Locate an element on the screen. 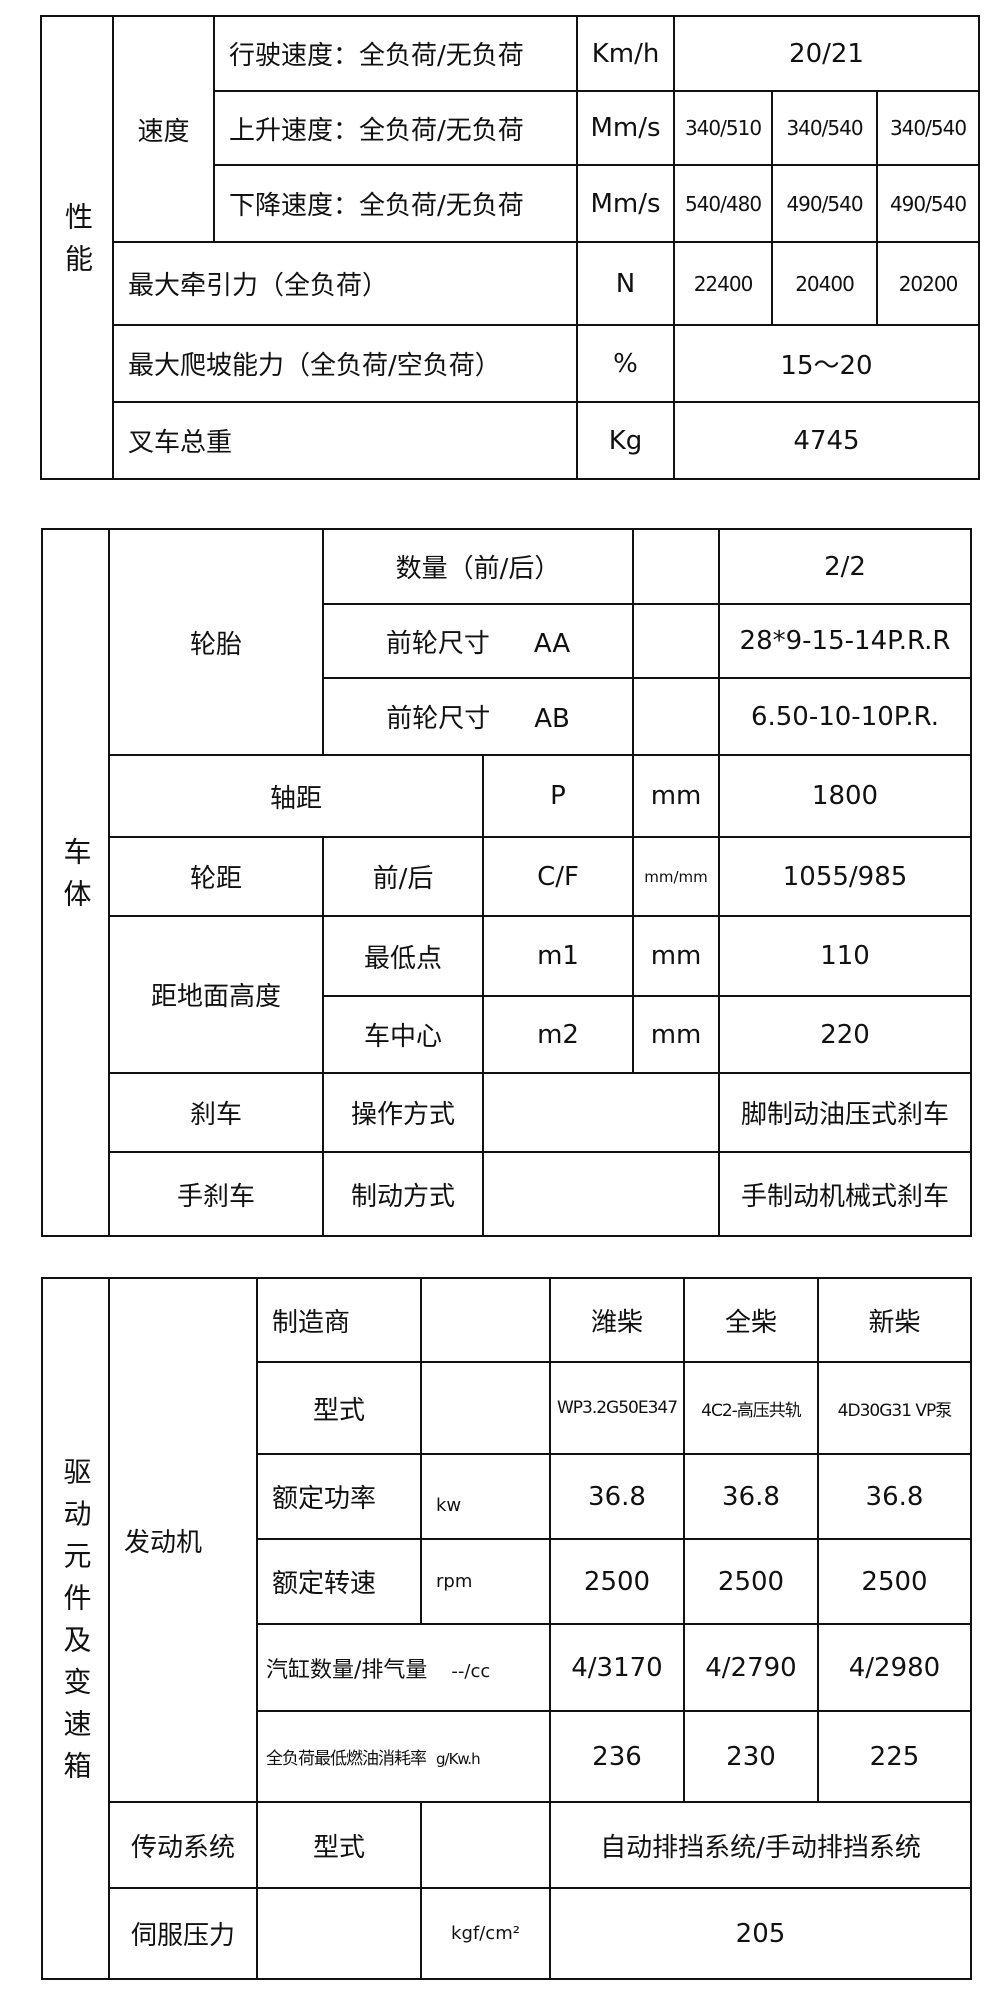  row-label: 上升速度：全负荷/无负荷 is located at coordinates (395, 128).